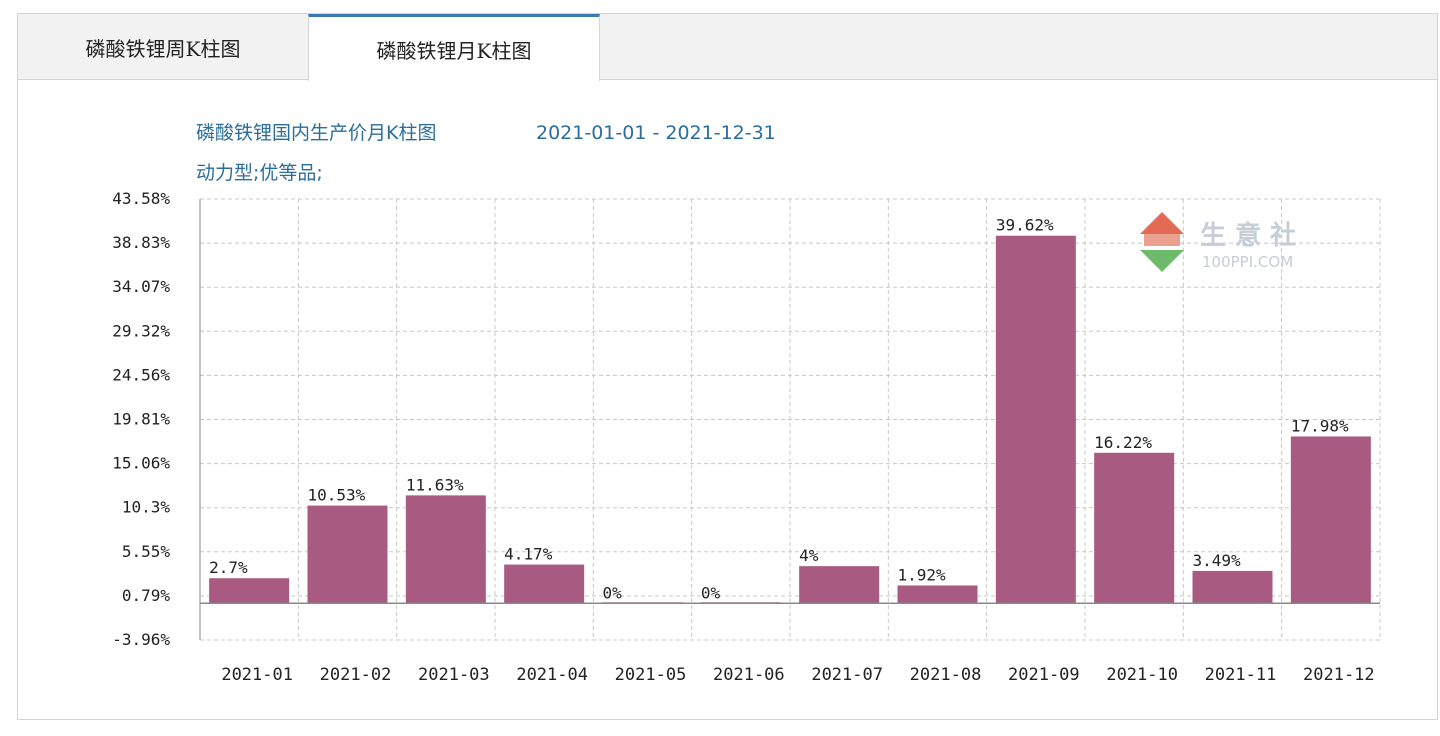  Describe the element at coordinates (1123, 442) in the screenshot. I see `data-label: 16.22%` at that location.